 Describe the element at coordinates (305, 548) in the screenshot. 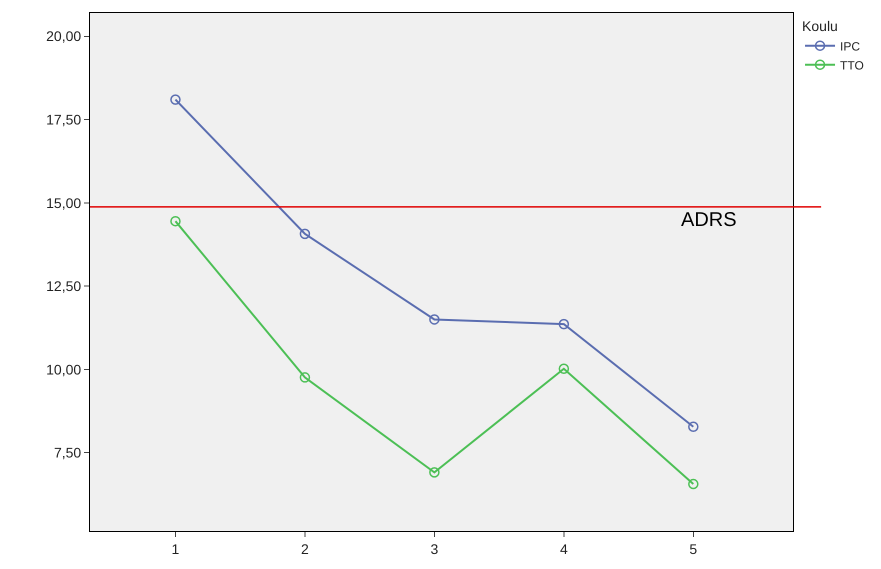

I see `x-tick-label: 2` at that location.